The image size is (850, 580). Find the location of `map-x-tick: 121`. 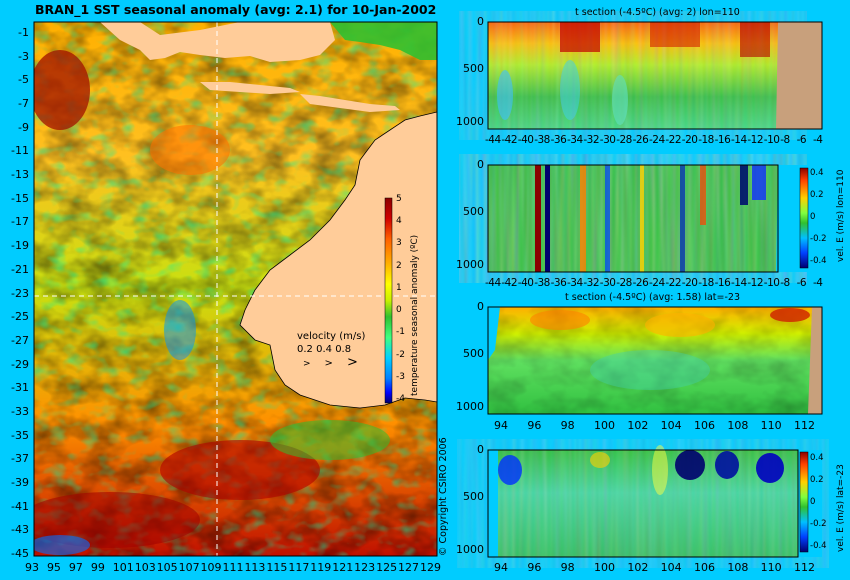

map-x-tick: 121 is located at coordinates (343, 567).